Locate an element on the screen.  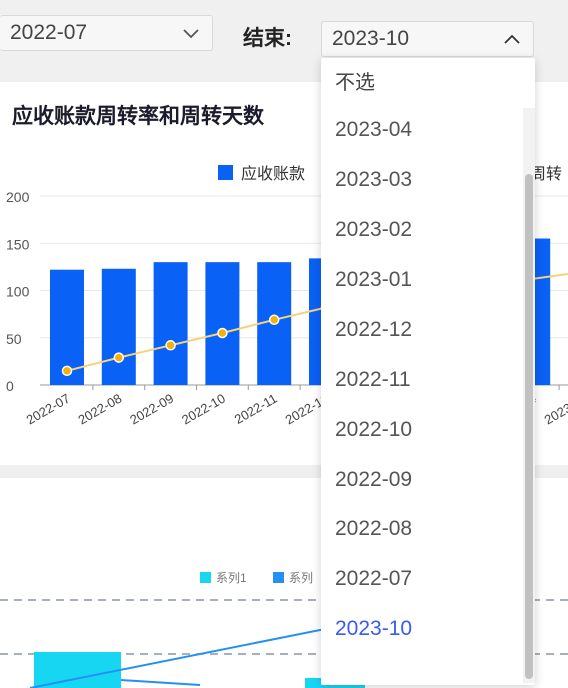
filter-bar: 2022-07 结束: 2023-10 is located at coordinates (284, 41).